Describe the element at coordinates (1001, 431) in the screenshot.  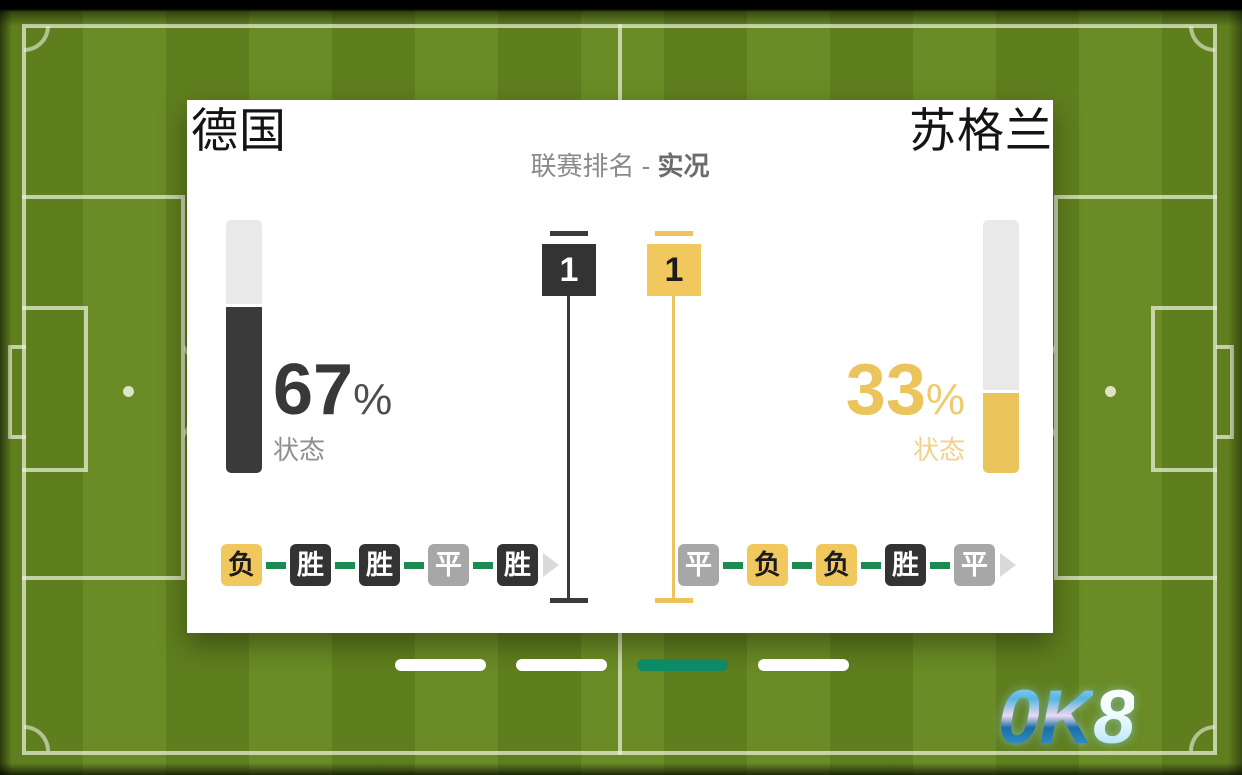
I see `away-form-gauge-fill` at that location.